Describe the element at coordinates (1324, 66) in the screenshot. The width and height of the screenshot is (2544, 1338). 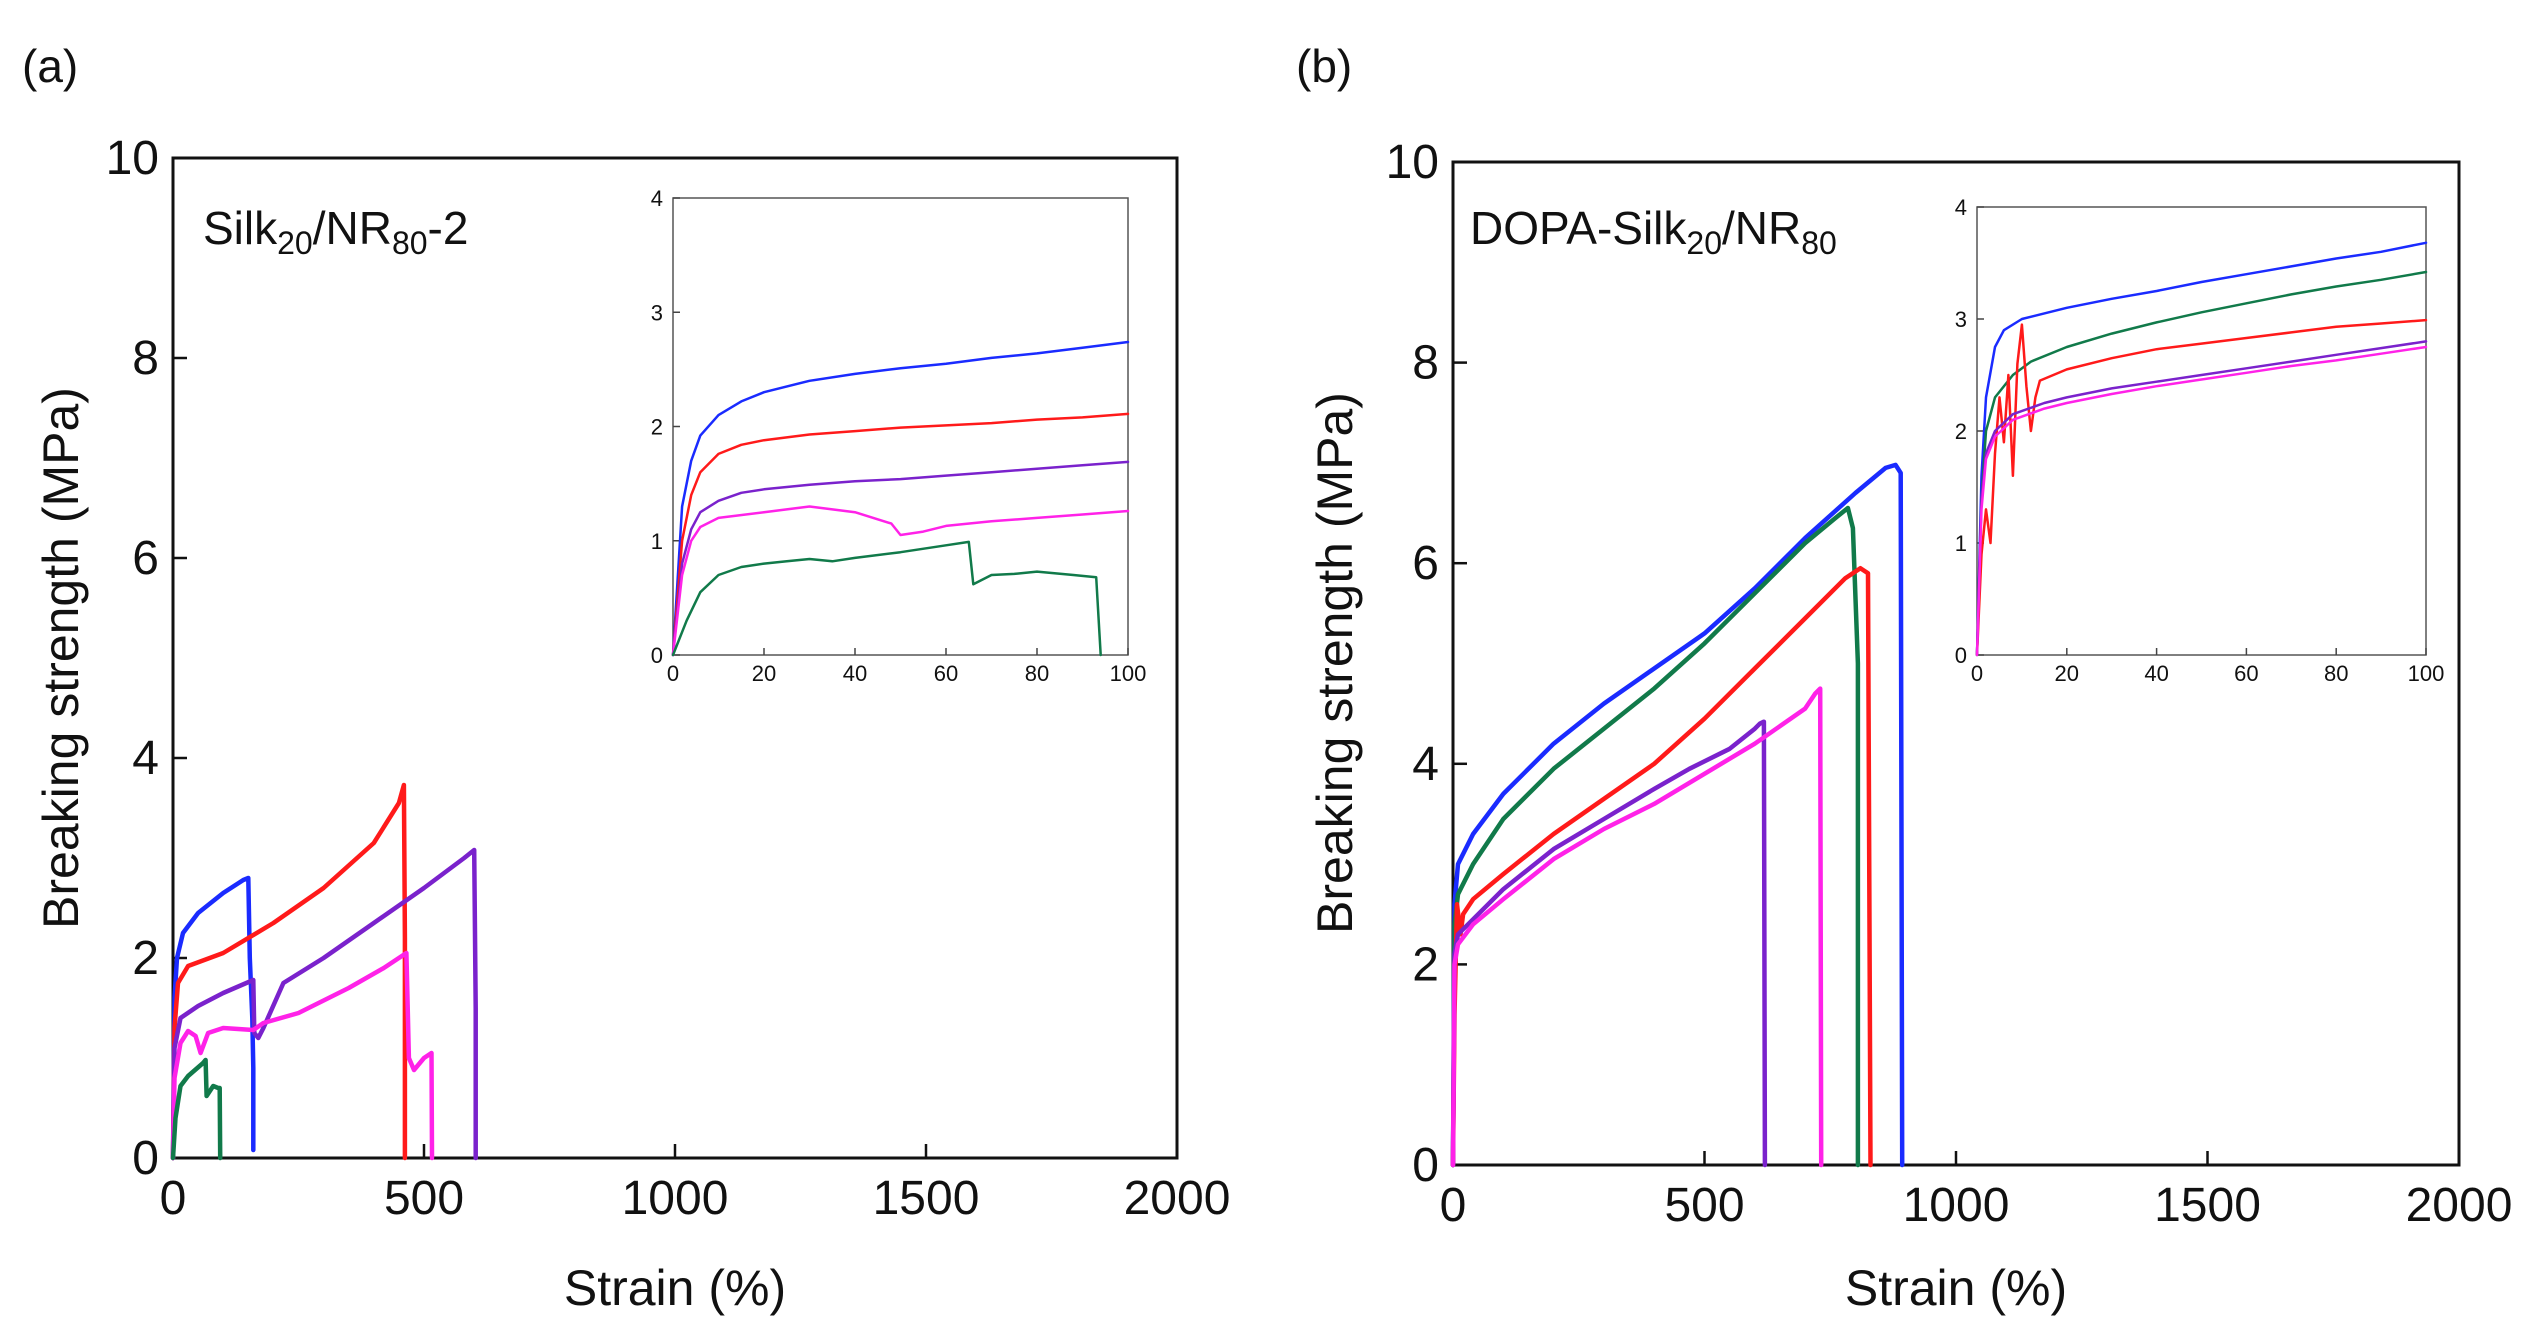
I see `panel-label-b: (b)` at that location.